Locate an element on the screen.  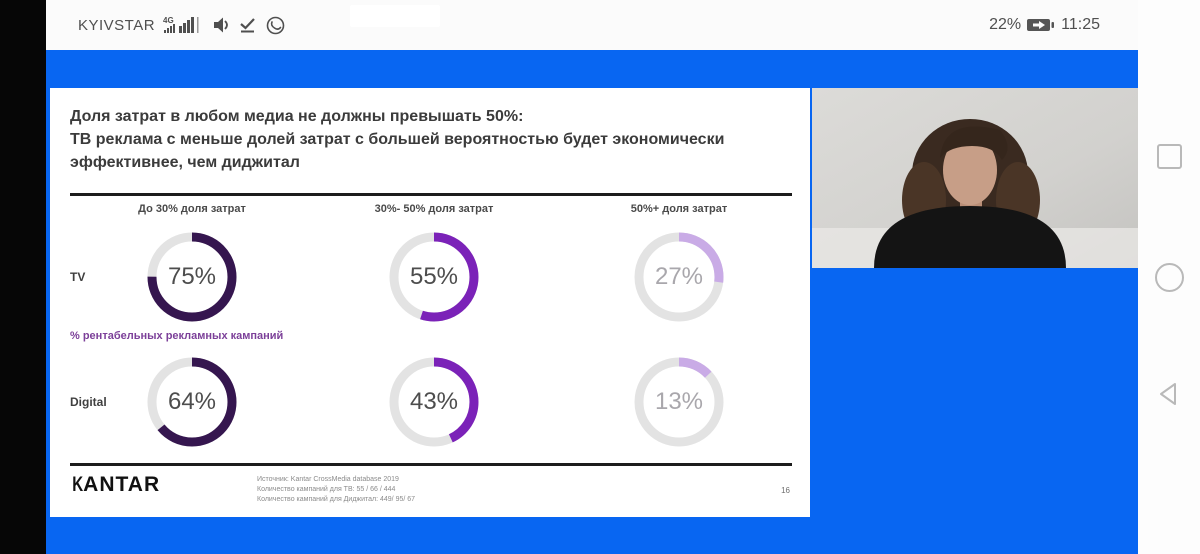
carrier-label: KYIVSTAR is located at coordinates (117, 25).